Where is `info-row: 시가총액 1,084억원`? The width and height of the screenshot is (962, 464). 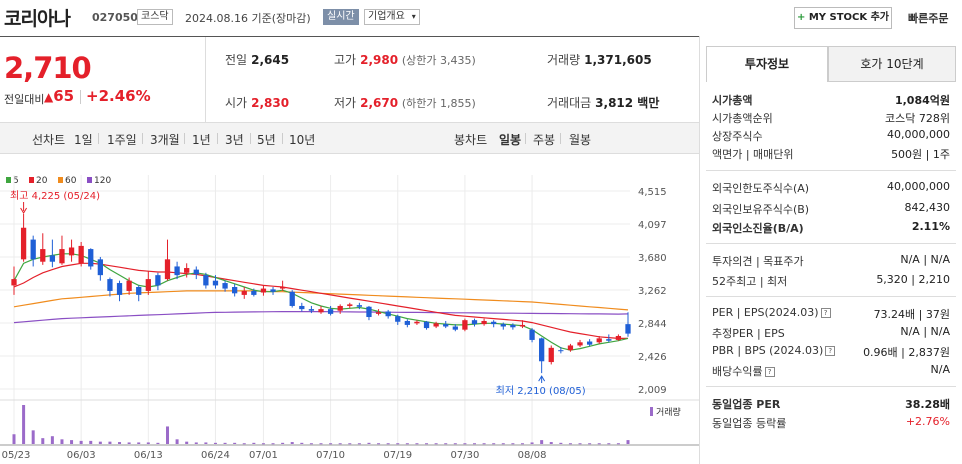
info-row: 시가총액 1,084억원 is located at coordinates (831, 100).